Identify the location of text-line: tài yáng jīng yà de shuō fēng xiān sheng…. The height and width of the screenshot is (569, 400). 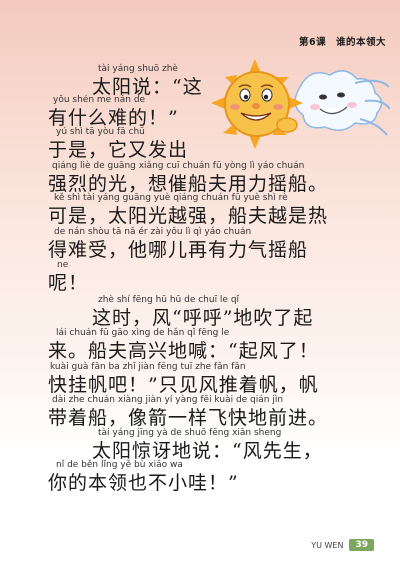
(200, 446).